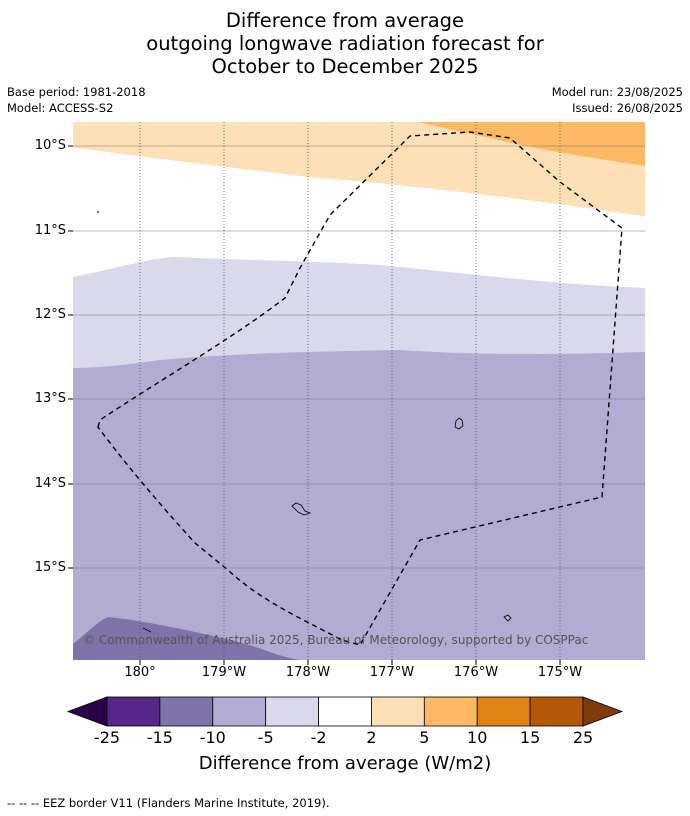 The height and width of the screenshot is (816, 690). What do you see at coordinates (560, 672) in the screenshot?
I see `lon-label: 175°W` at bounding box center [560, 672].